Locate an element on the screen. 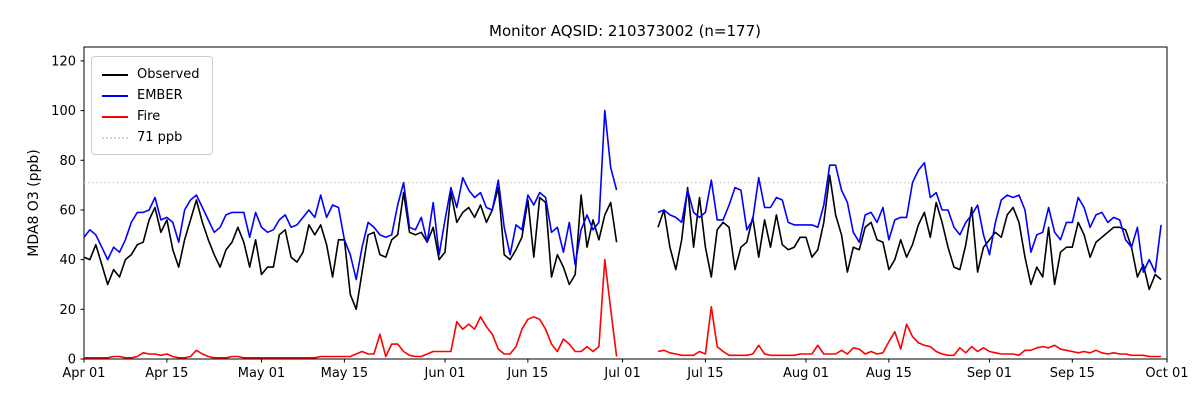 This screenshot has height=400, width=1200. series-line-ember is located at coordinates (909, 217).